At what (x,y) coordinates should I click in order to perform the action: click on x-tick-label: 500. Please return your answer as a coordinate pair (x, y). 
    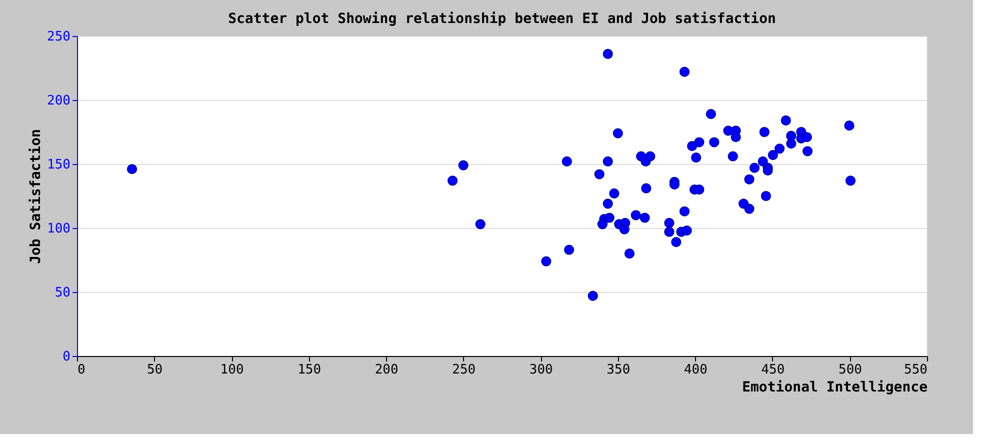
    Looking at the image, I should click on (850, 370).